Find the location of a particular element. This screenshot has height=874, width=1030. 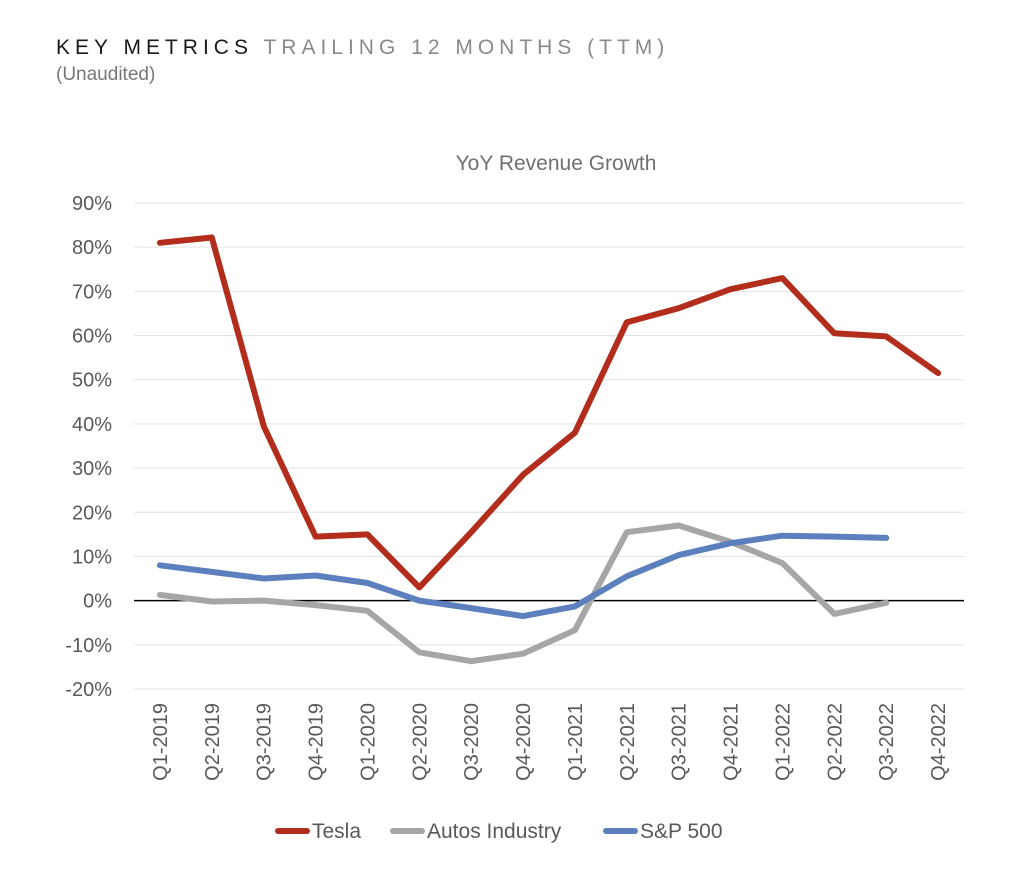

x-tick-label: Q3-2022 is located at coordinates (887, 742).